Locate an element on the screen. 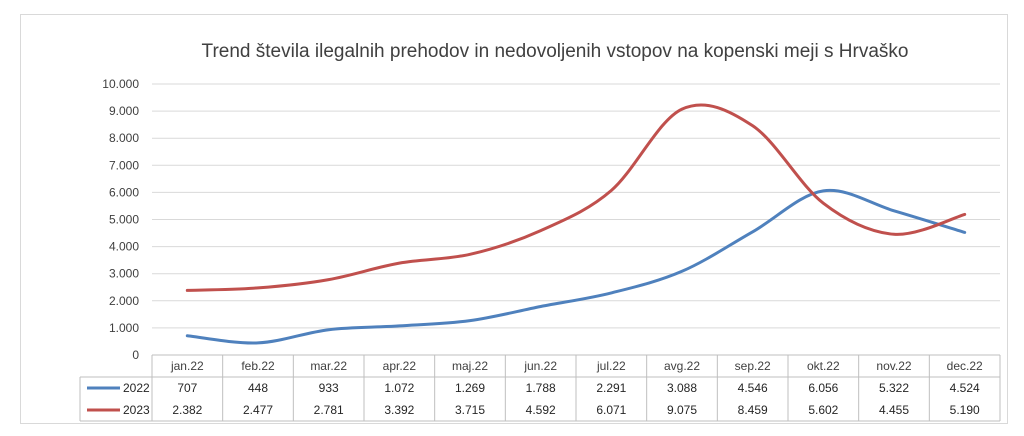  x-tick-label: dec.22 is located at coordinates (965, 366).